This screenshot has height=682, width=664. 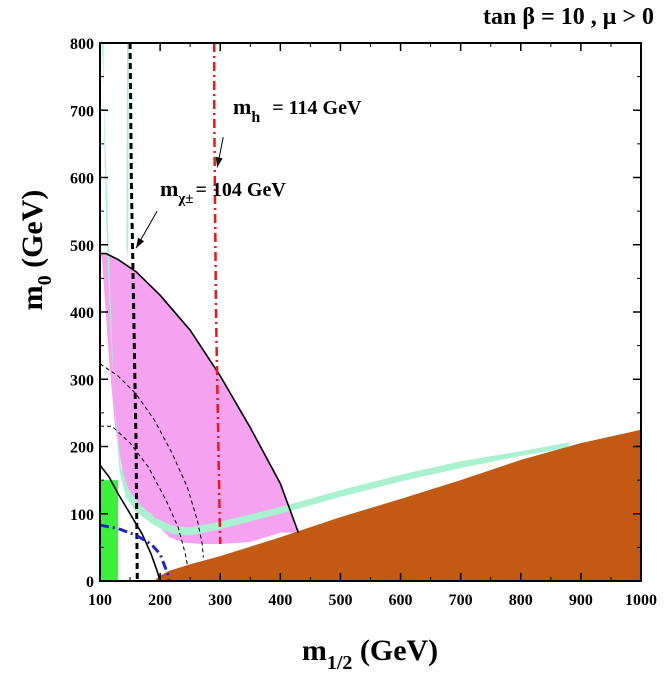 I want to click on x-tick-label: 200, so click(x=160, y=600).